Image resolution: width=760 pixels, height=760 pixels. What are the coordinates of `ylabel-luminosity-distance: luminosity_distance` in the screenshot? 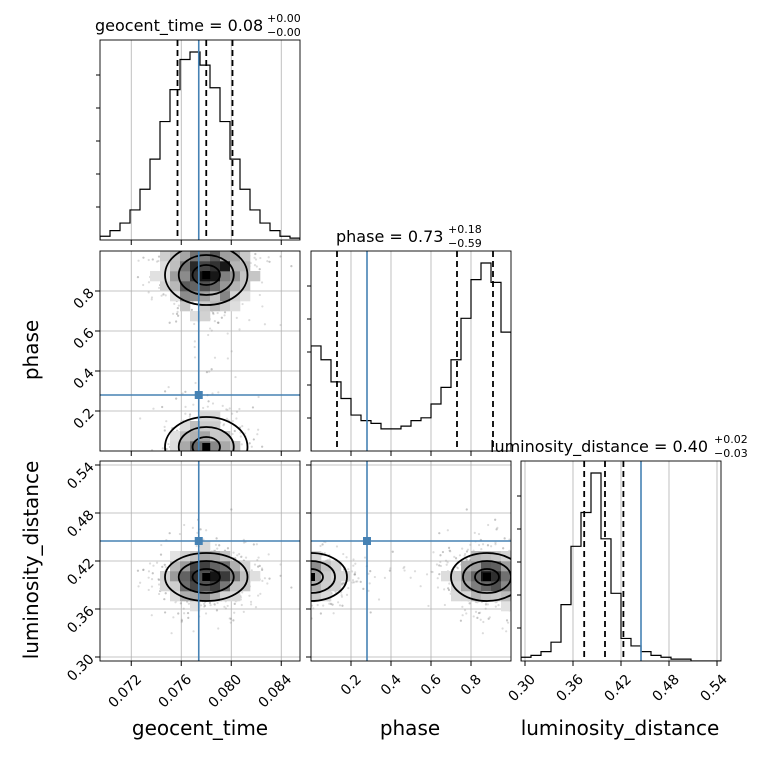 It's located at (31, 560).